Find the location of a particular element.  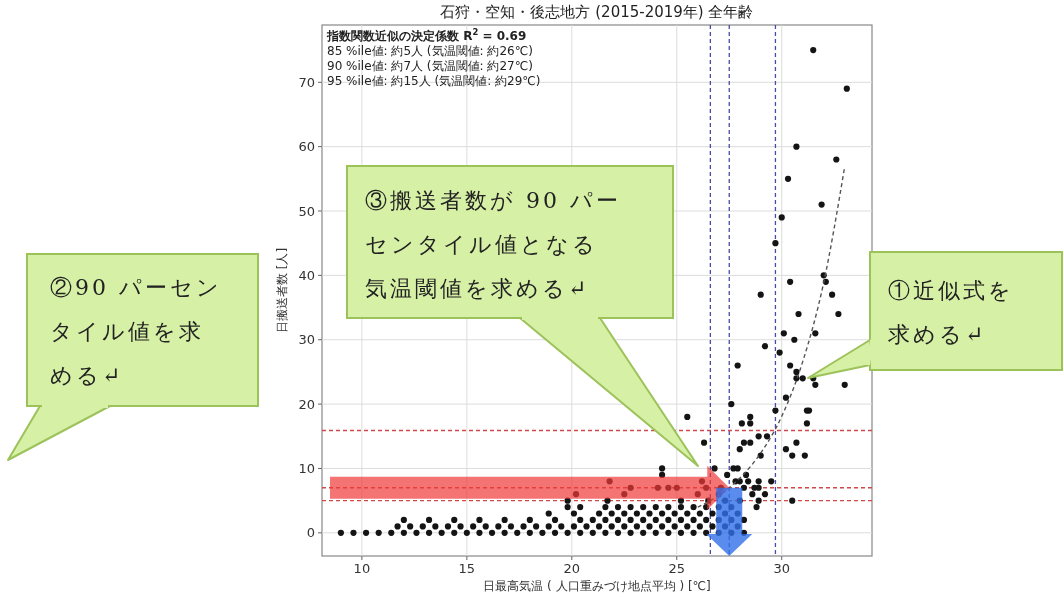

annotation: 95 %ile値: 約15人 (気温閾値: 約29℃) is located at coordinates (434, 81).